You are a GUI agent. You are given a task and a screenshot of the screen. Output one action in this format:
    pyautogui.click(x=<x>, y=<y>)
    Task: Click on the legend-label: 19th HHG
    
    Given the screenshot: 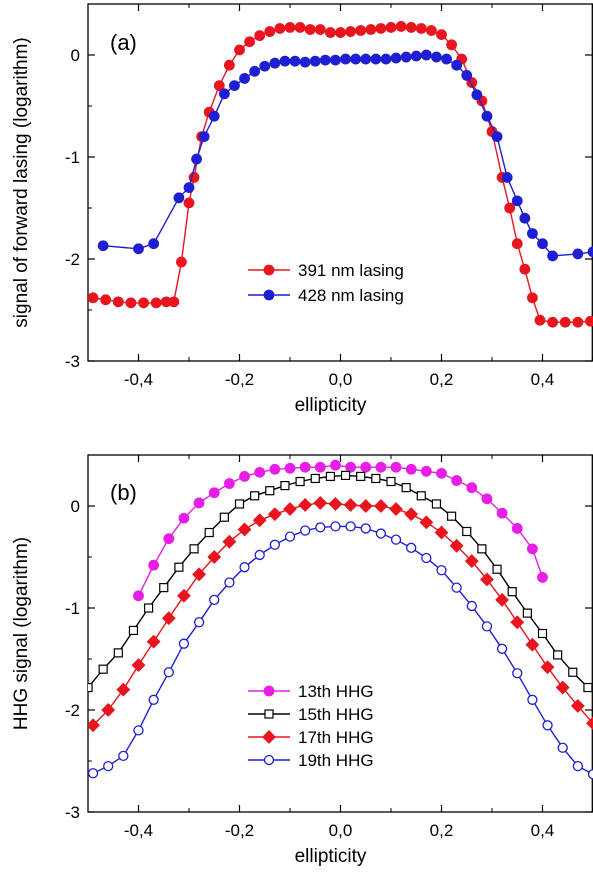 What is the action you would take?
    pyautogui.click(x=336, y=760)
    